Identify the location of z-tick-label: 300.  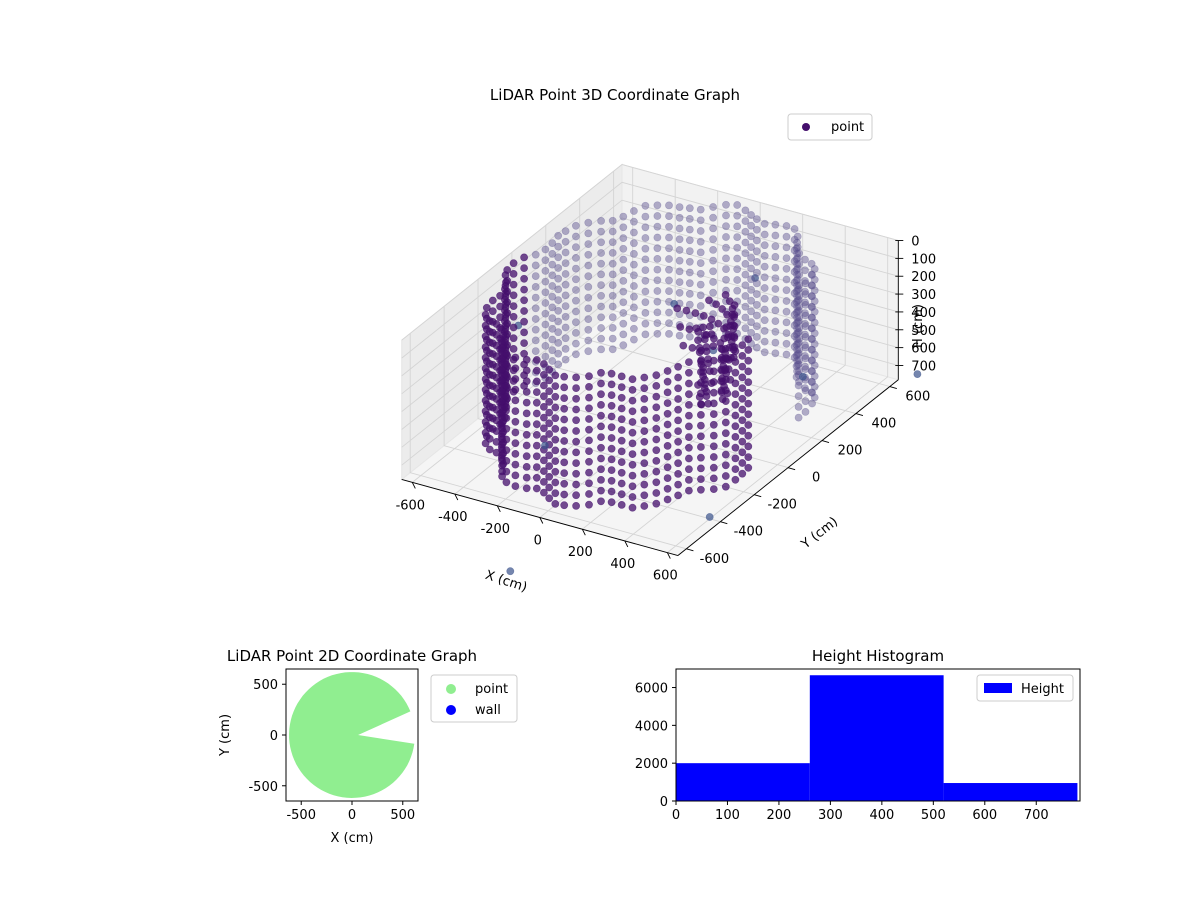
(923, 295).